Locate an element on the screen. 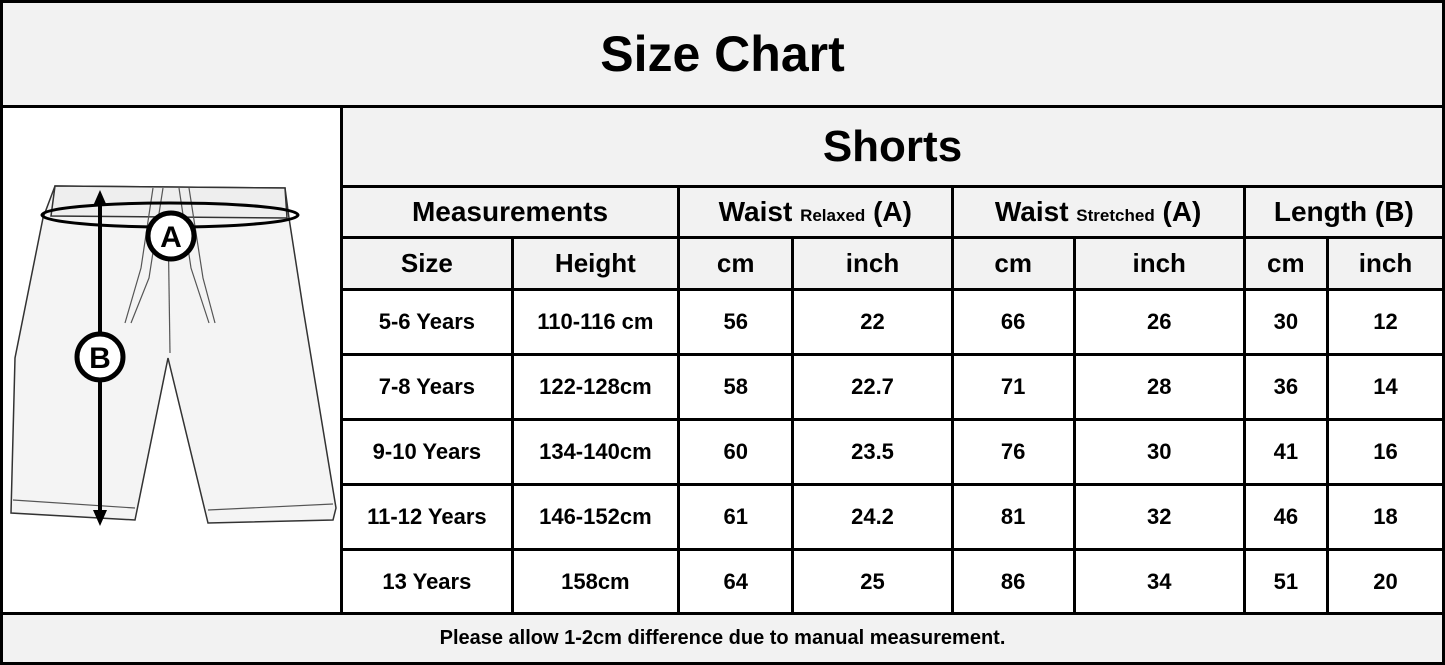  table-cell: 11-12 Years is located at coordinates (427, 517).